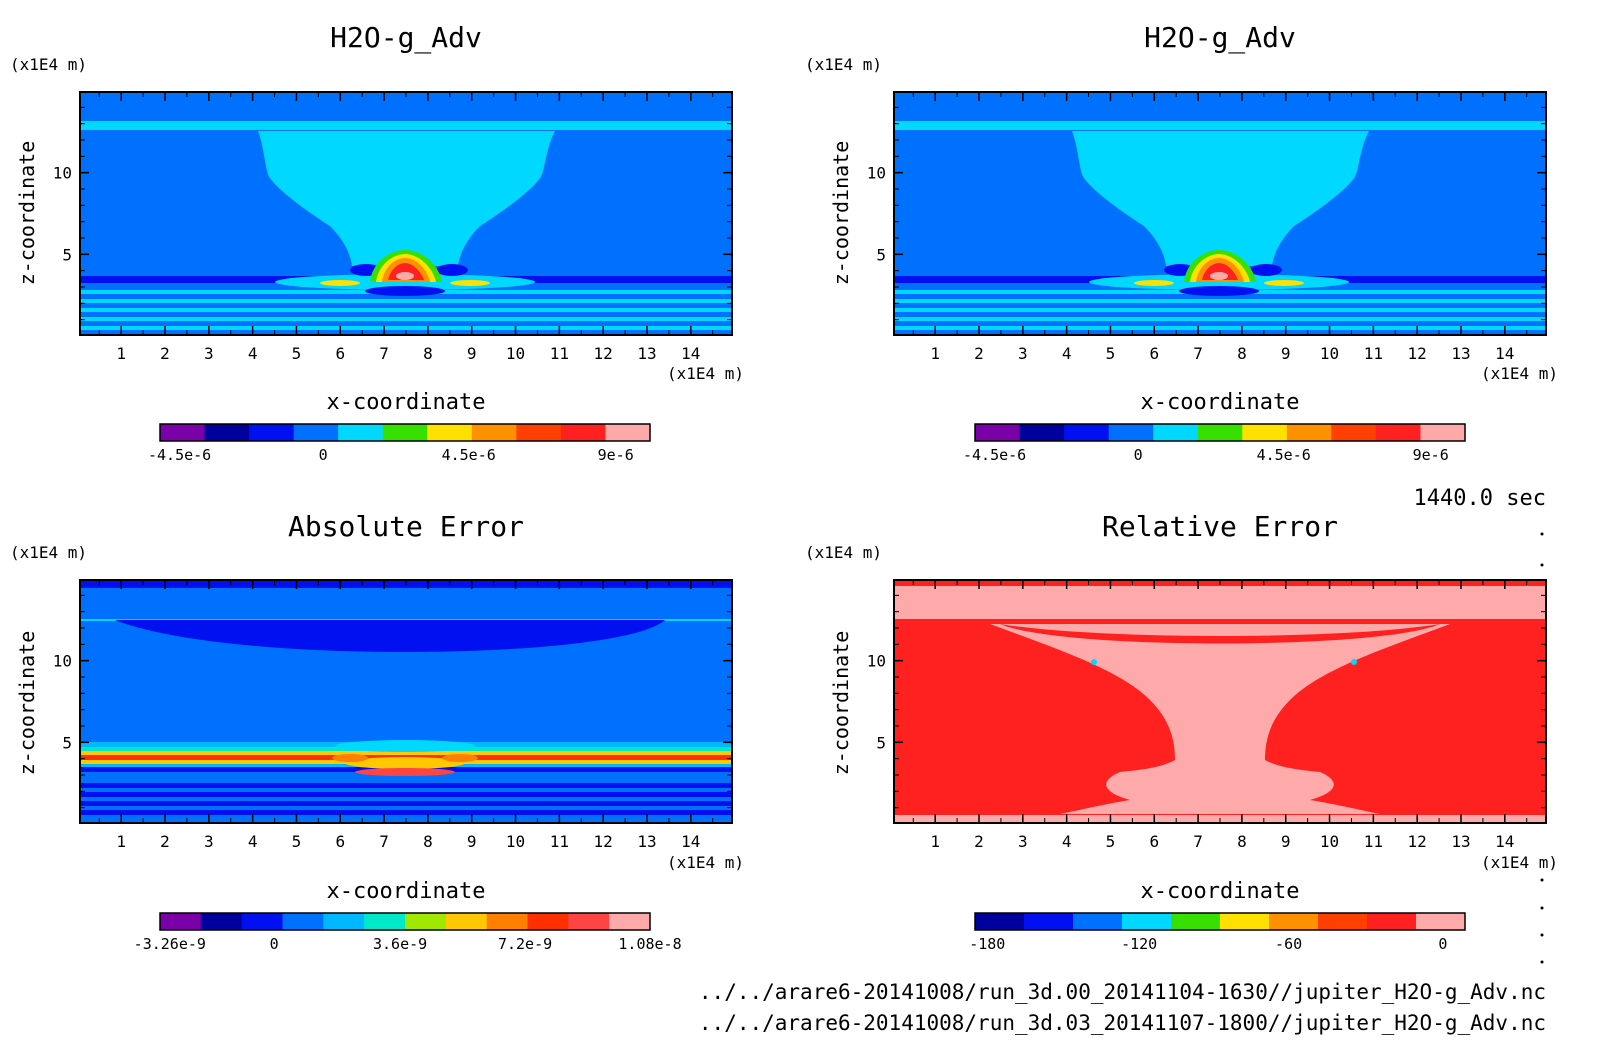  I want to click on colorbar-tick-label: -120, so click(1139, 944).